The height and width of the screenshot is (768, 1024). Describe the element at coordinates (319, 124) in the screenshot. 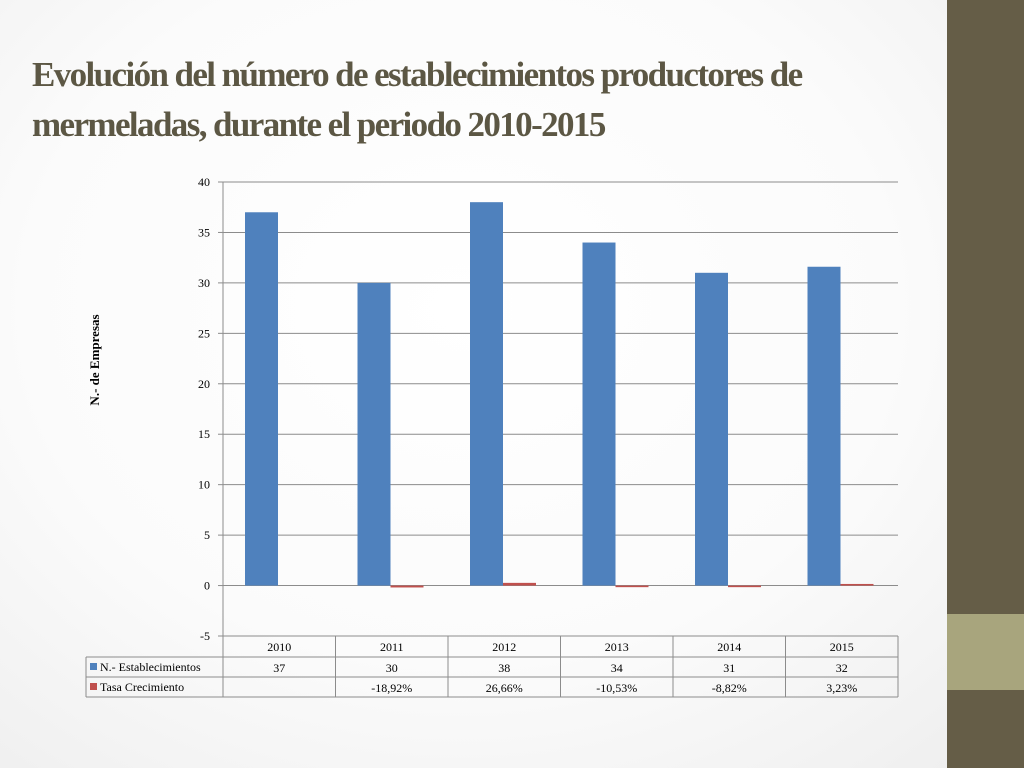

I see `slide-title-line-2: mermeladas, durante el periodo 2010-2015` at that location.